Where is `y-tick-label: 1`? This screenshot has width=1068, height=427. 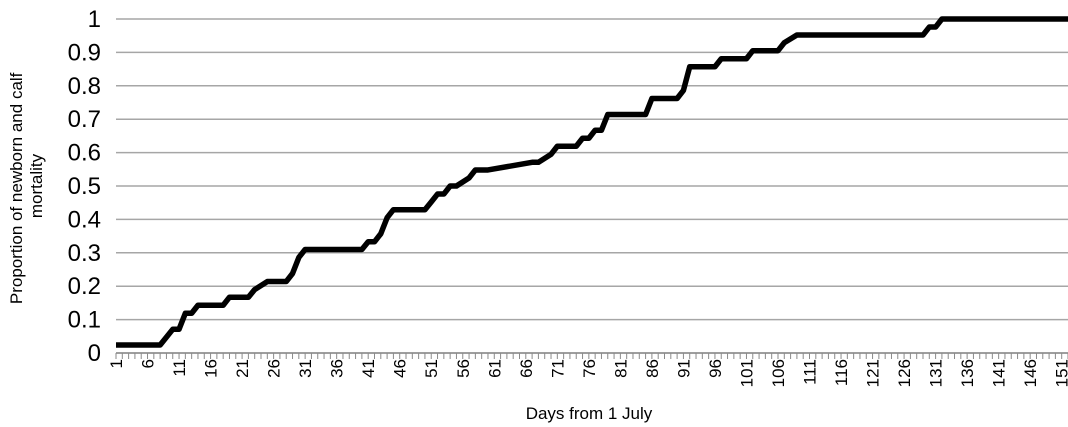 y-tick-label: 1 is located at coordinates (94, 19).